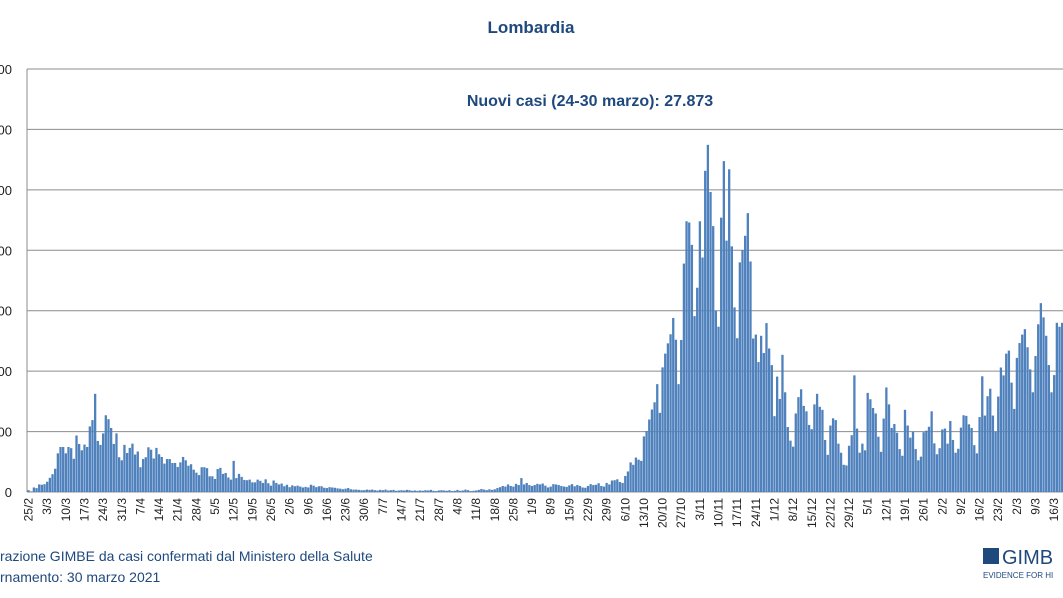 This screenshot has height=598, width=1063. I want to click on x-tick-label: 25/2, so click(29, 510).